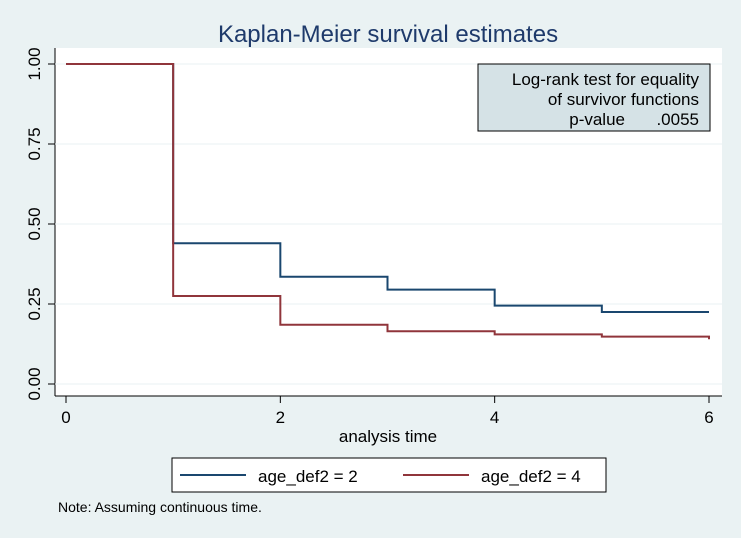 The width and height of the screenshot is (741, 538). Describe the element at coordinates (34, 223) in the screenshot. I see `y-tick-label: 0.50` at that location.